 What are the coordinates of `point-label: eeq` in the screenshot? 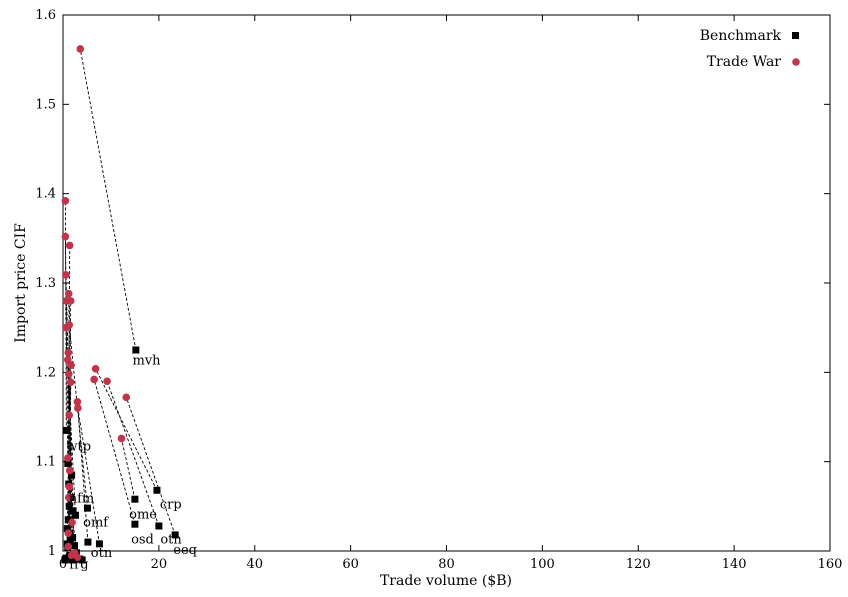 It's located at (185, 550).